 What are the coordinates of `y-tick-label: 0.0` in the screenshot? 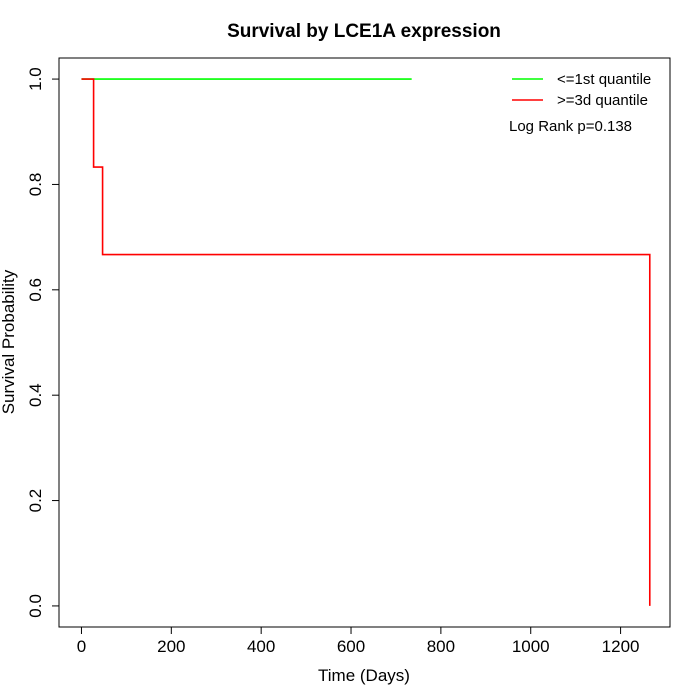 It's located at (35, 606).